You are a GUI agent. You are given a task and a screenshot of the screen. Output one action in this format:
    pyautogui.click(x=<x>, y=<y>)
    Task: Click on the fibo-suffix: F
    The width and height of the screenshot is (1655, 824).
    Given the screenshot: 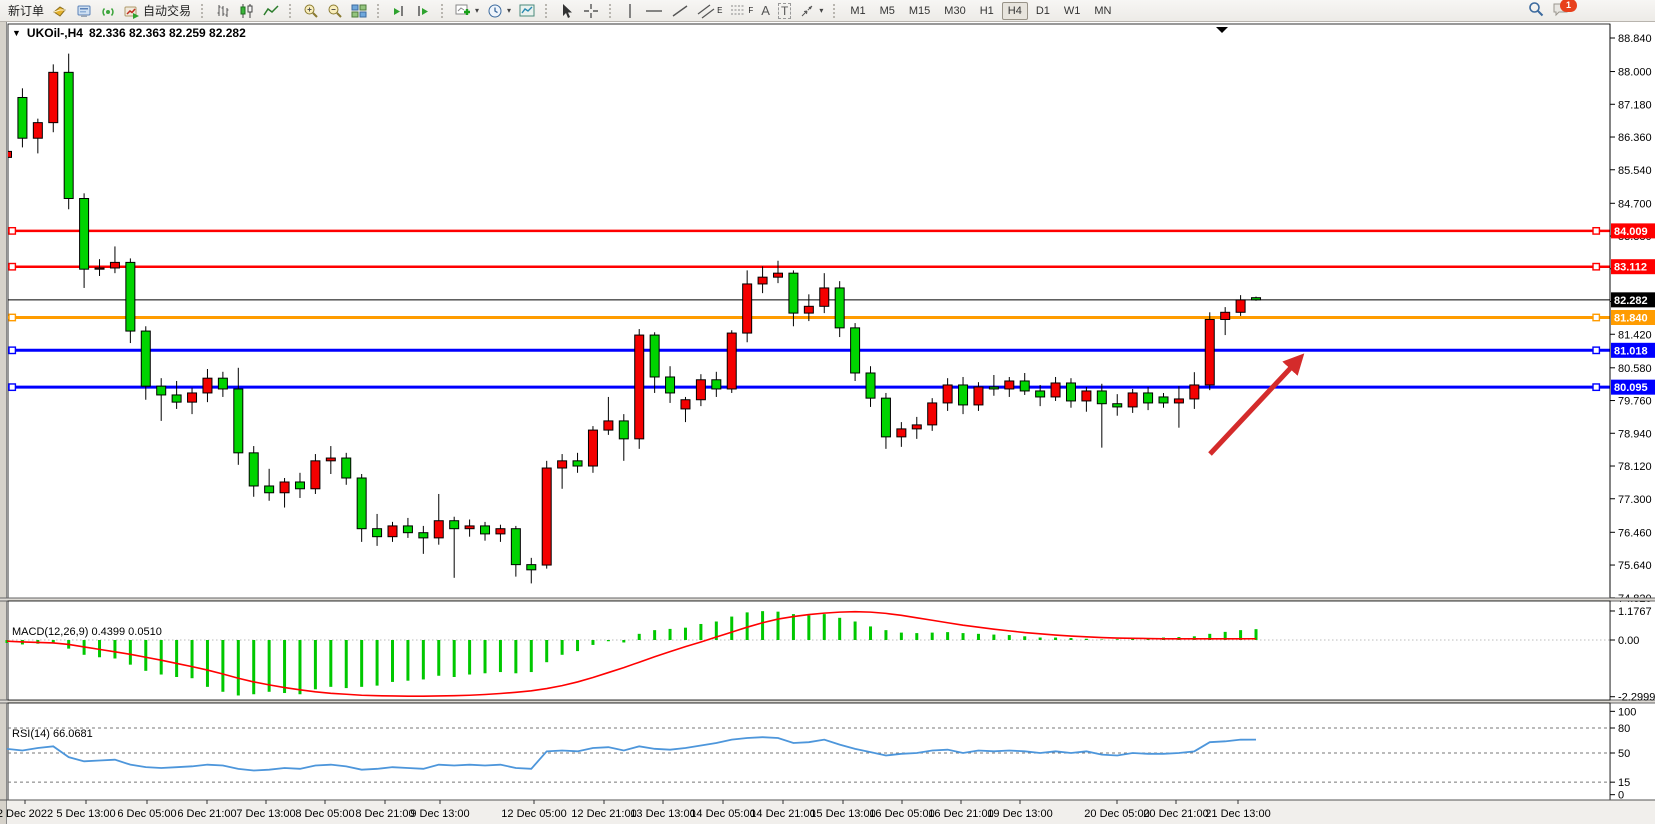 What is the action you would take?
    pyautogui.click(x=751, y=10)
    